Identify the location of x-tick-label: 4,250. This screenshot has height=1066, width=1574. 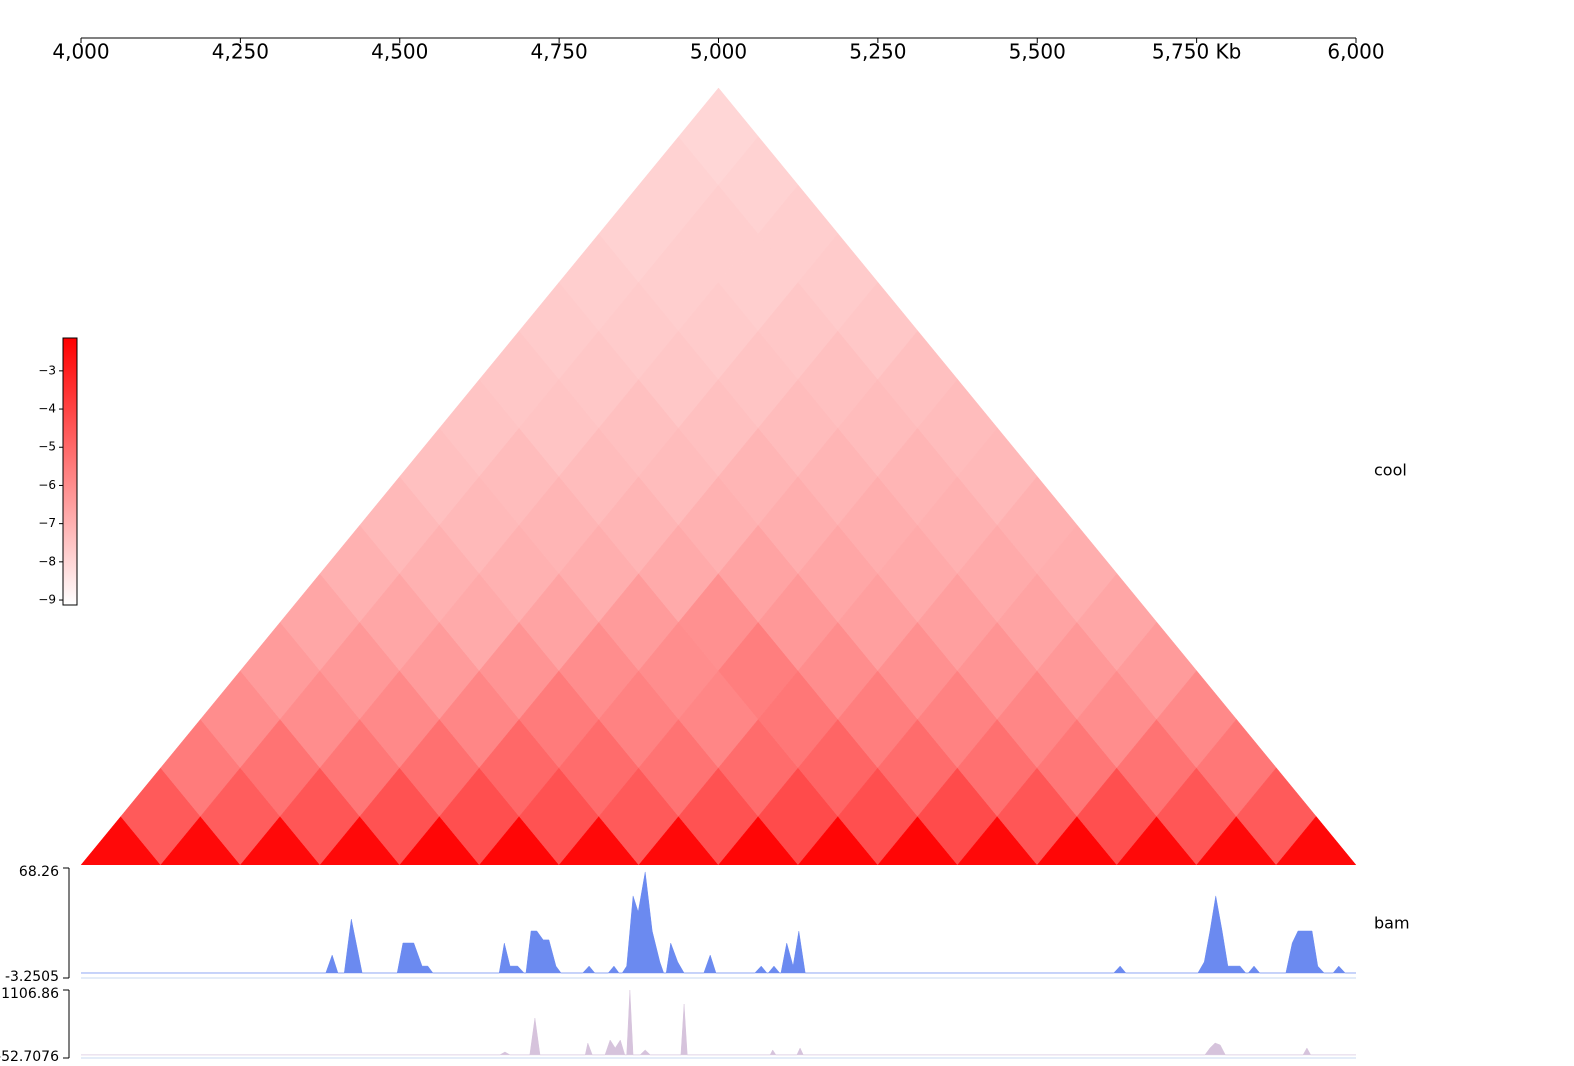
(240, 52).